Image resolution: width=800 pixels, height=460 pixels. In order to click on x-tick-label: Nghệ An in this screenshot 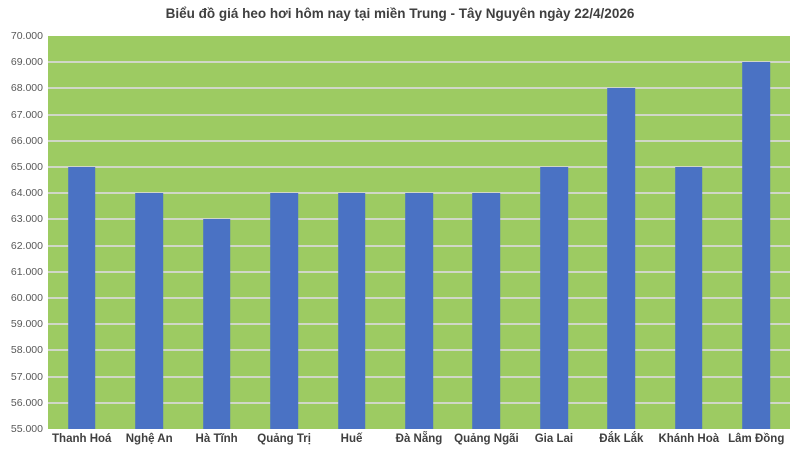, I will do `click(149, 439)`.